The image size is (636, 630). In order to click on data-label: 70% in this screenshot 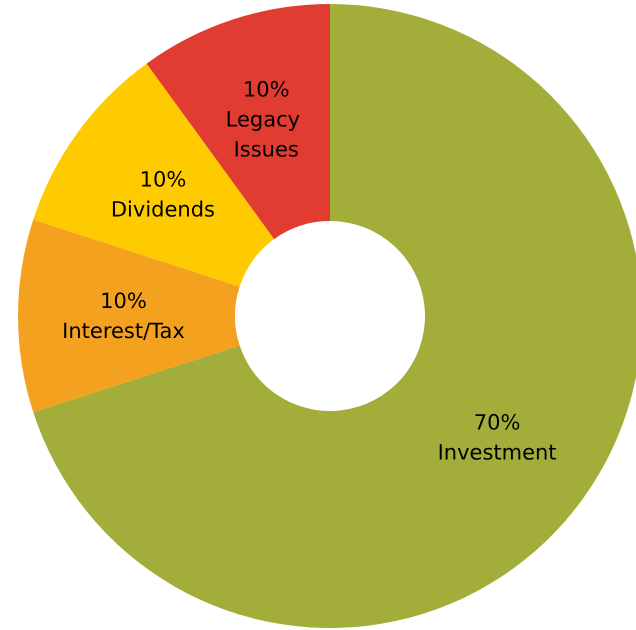, I will do `click(497, 422)`.